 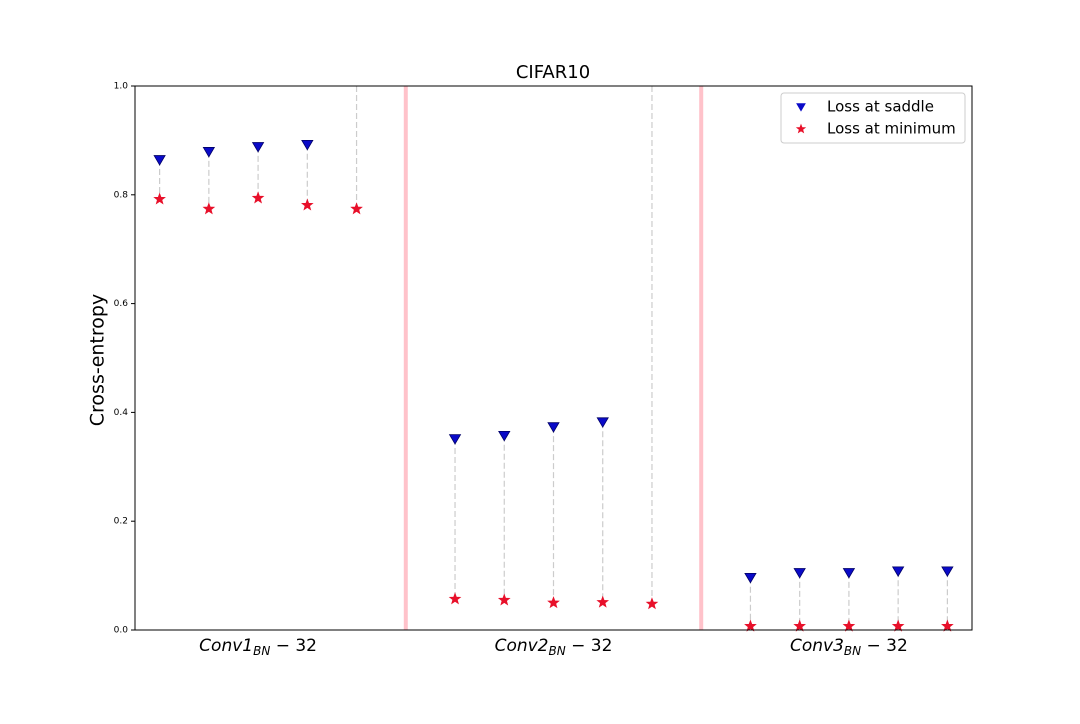 What do you see at coordinates (121, 304) in the screenshot?
I see `y-tick-label: 0.6` at bounding box center [121, 304].